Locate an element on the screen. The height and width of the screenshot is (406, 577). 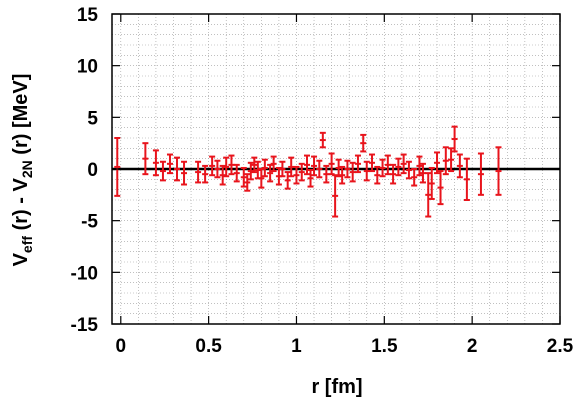
x-tick-label: 2 is located at coordinates (472, 346).